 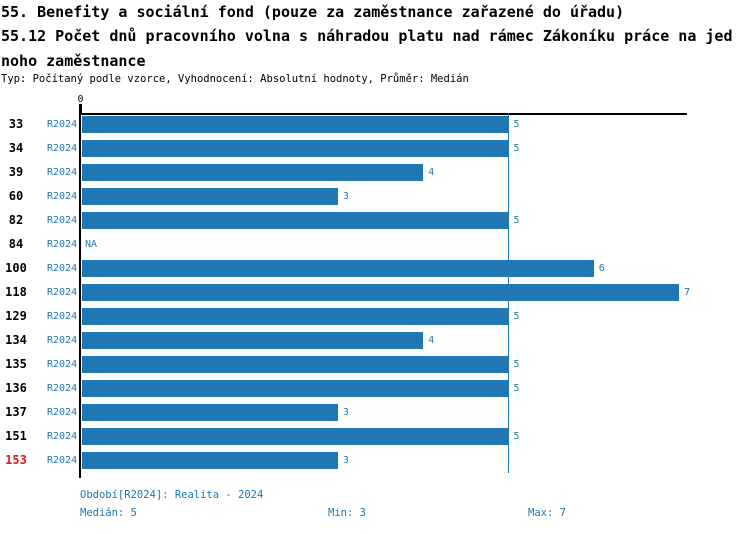 What do you see at coordinates (16, 364) in the screenshot?
I see `row-category-label: 135` at bounding box center [16, 364].